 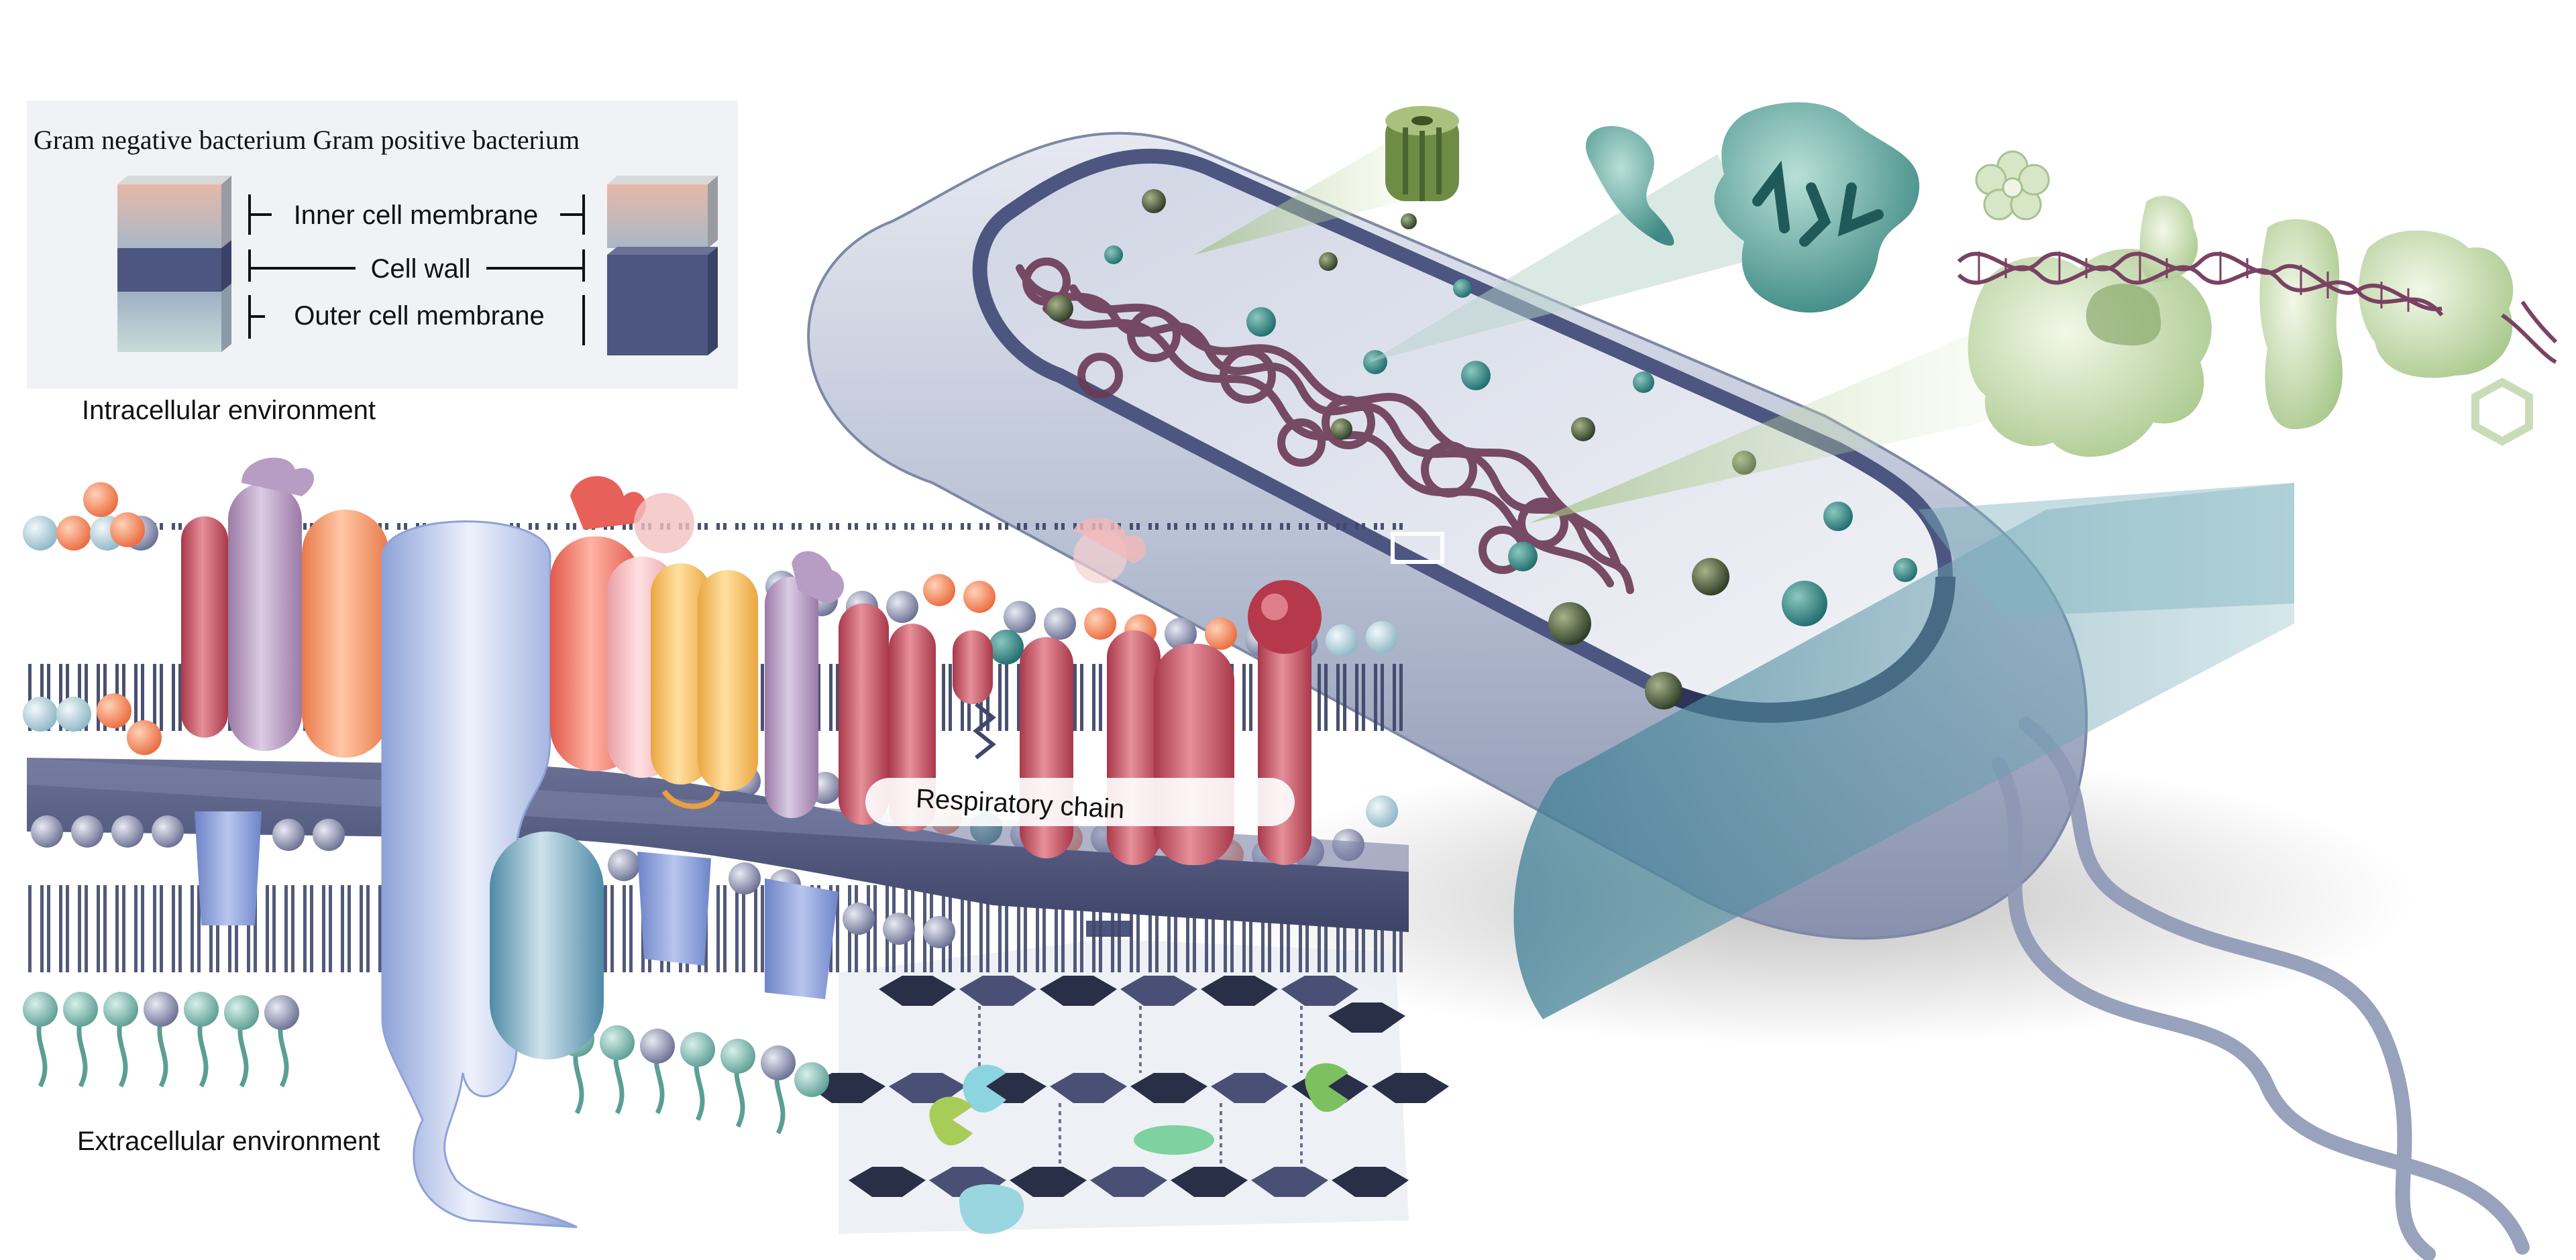 What do you see at coordinates (1629, 186) in the screenshot?
I see `teal-molecule-small` at bounding box center [1629, 186].